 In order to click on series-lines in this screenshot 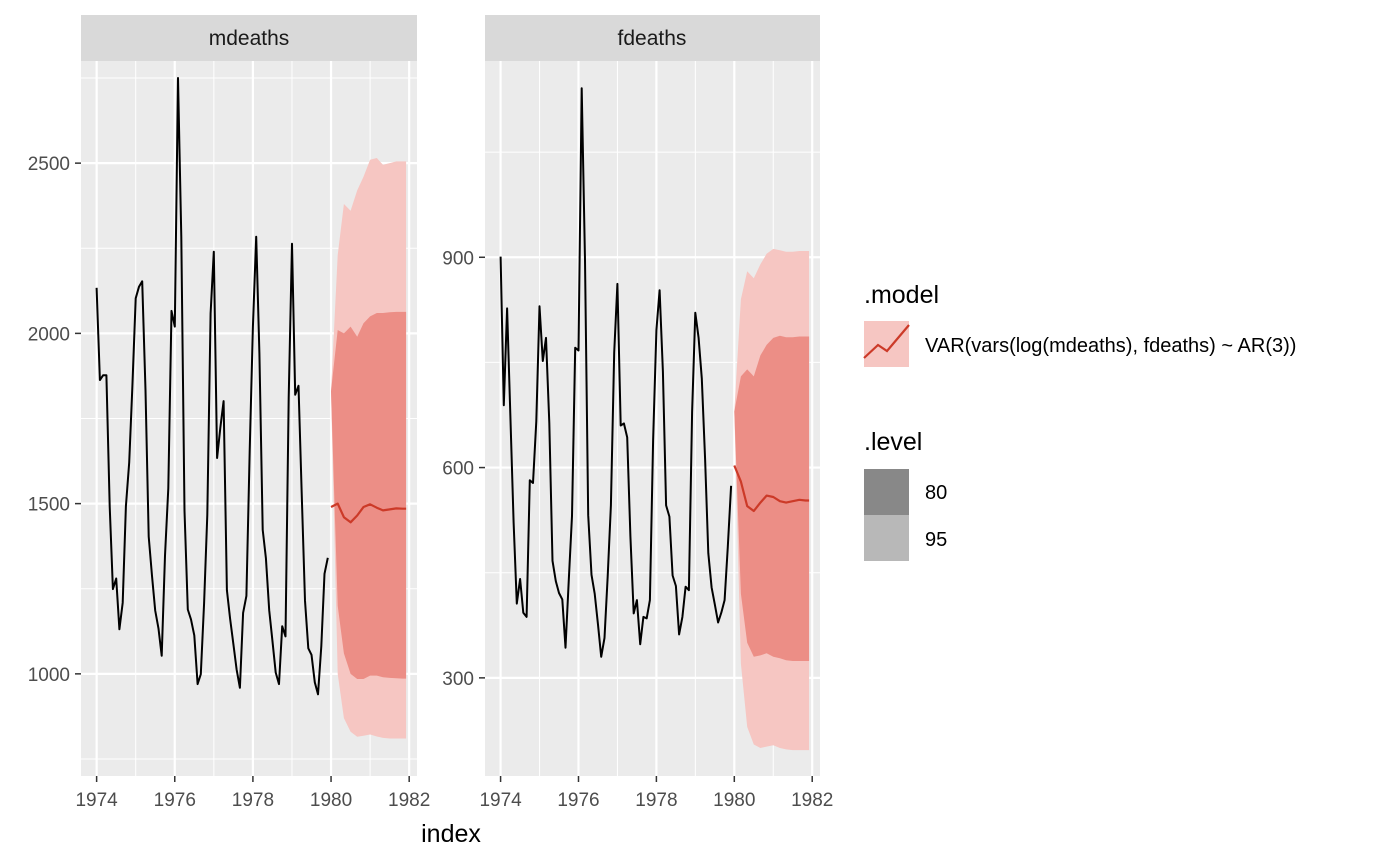, I will do `click(654, 372)`.